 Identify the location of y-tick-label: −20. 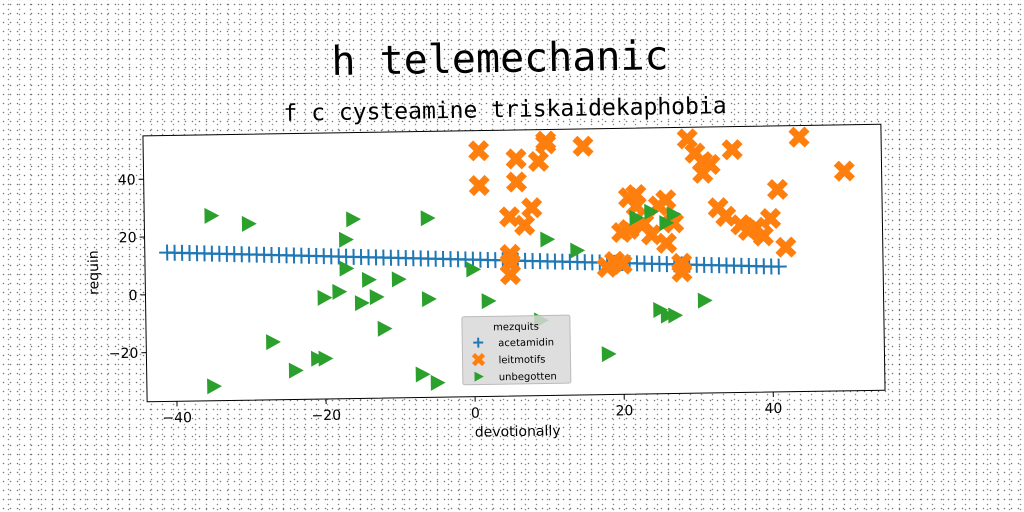
(124, 354).